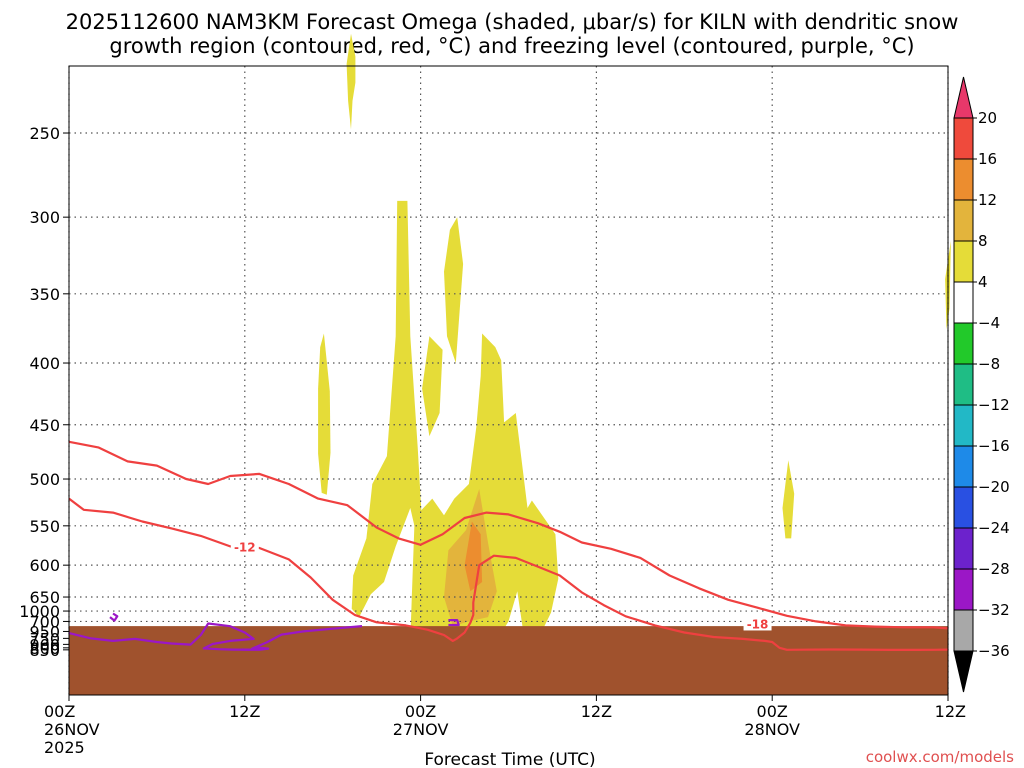  What do you see at coordinates (420, 711) in the screenshot?
I see `xtick-label-24-0: 00Z` at bounding box center [420, 711].